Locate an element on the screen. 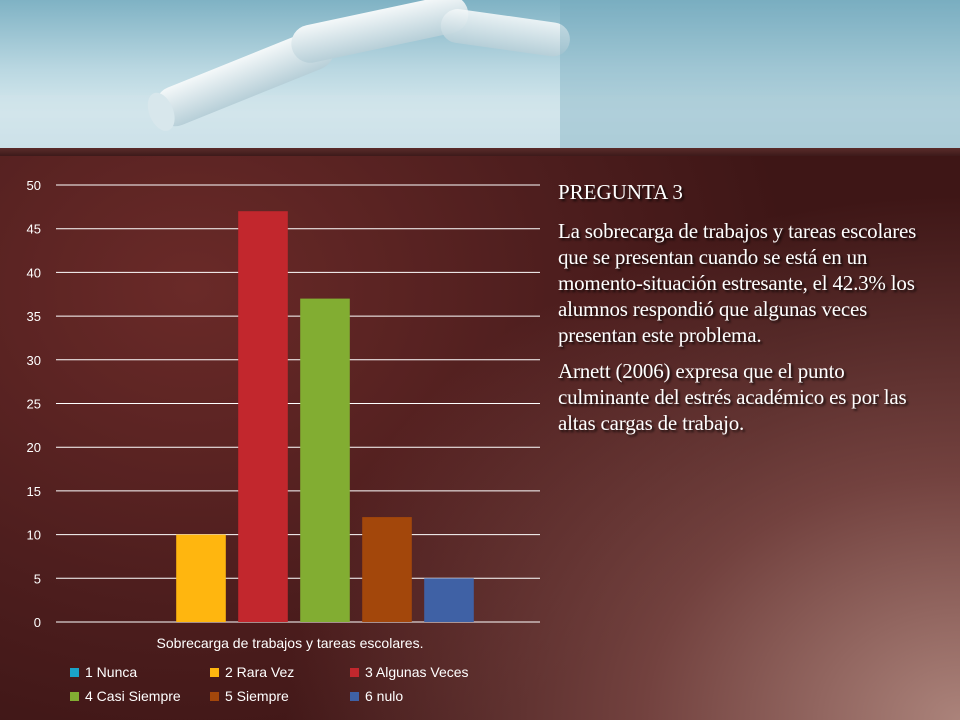 This screenshot has width=960, height=720. legend-item-nulo: 6 nulo is located at coordinates (440, 696).